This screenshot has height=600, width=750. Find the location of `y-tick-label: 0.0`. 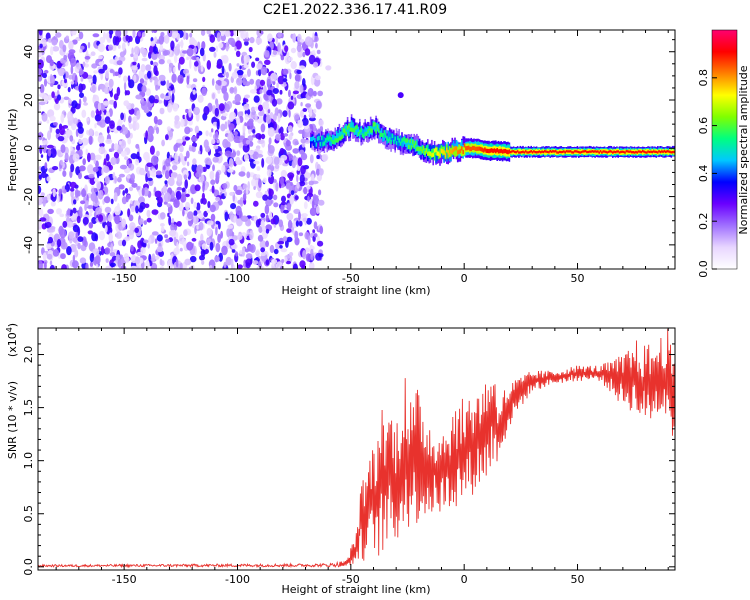

y-tick-label: 0.0 is located at coordinates (28, 567).